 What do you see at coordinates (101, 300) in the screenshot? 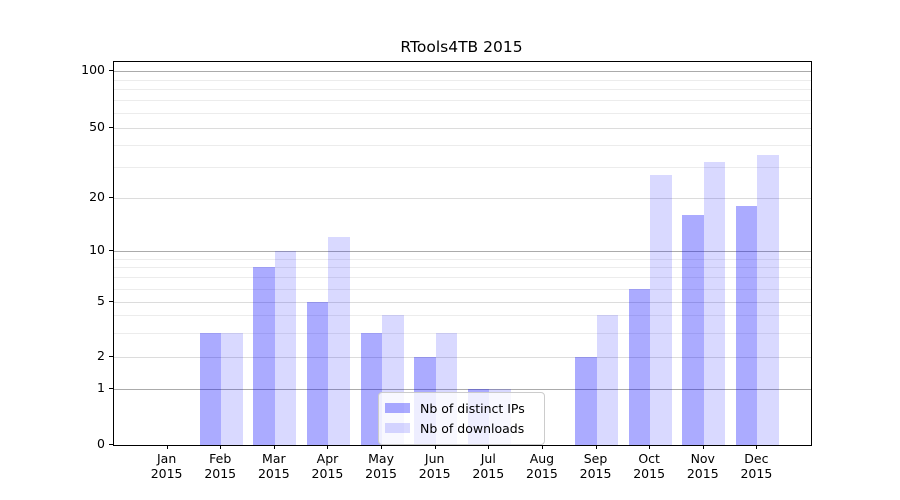
I see `y-tick-label: 5` at bounding box center [101, 300].